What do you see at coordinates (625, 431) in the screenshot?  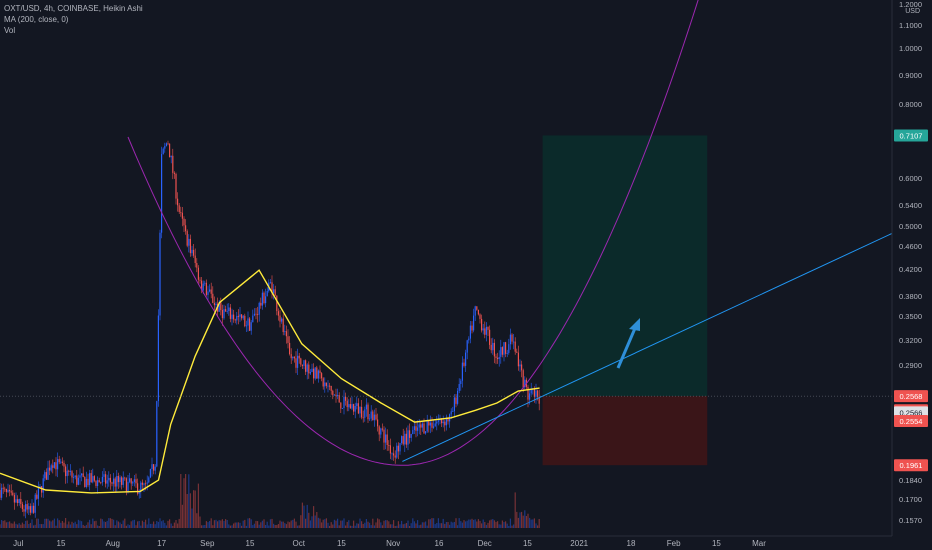 I see `stop-zone` at bounding box center [625, 431].